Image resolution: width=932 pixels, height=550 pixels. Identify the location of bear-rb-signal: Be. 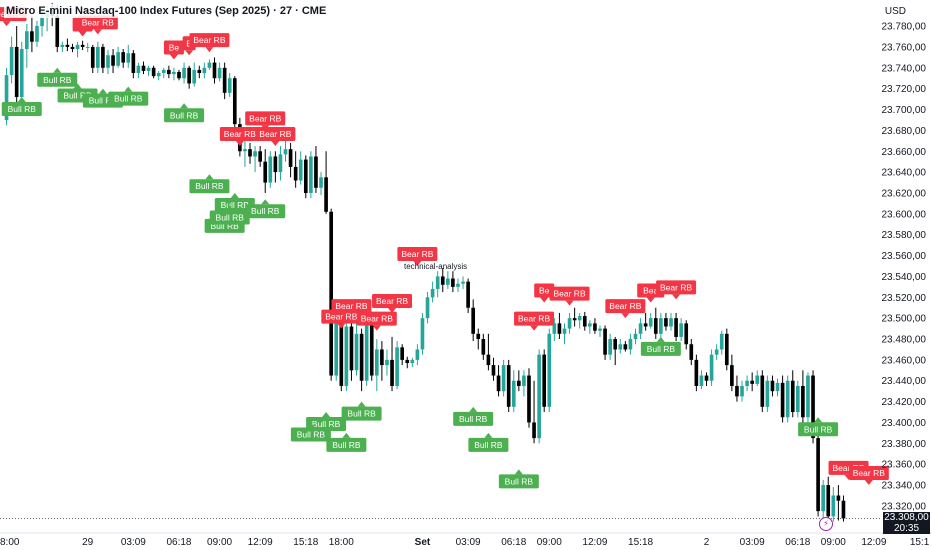
(173, 50).